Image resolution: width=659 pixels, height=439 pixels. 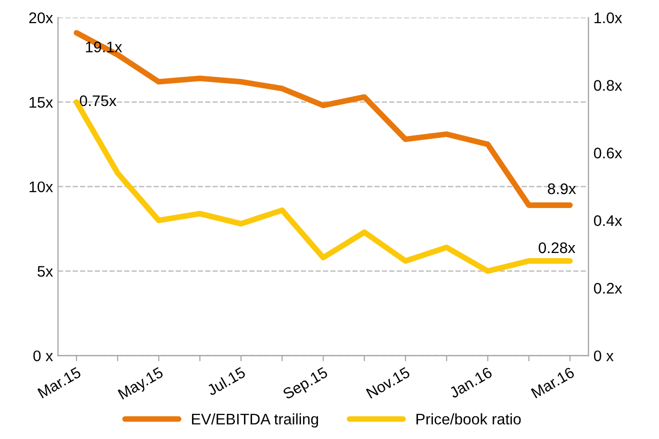 What do you see at coordinates (608, 153) in the screenshot?
I see `y2-tick-label: 0.6x` at bounding box center [608, 153].